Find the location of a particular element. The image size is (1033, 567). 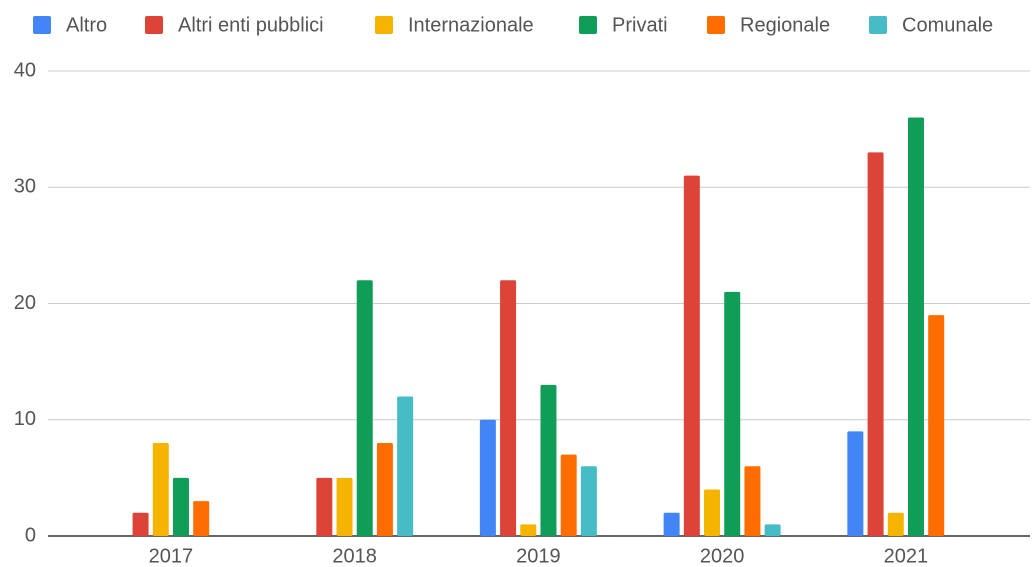

legend-label: Internazionale is located at coordinates (471, 25).